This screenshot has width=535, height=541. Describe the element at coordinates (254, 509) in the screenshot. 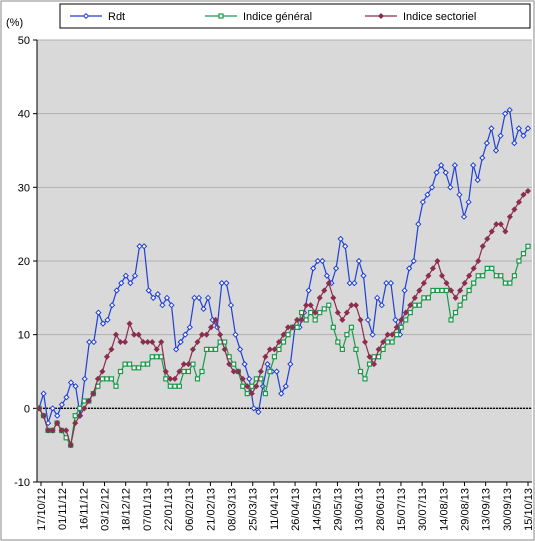

I see `x-tick-label: 25/03/13` at that location.